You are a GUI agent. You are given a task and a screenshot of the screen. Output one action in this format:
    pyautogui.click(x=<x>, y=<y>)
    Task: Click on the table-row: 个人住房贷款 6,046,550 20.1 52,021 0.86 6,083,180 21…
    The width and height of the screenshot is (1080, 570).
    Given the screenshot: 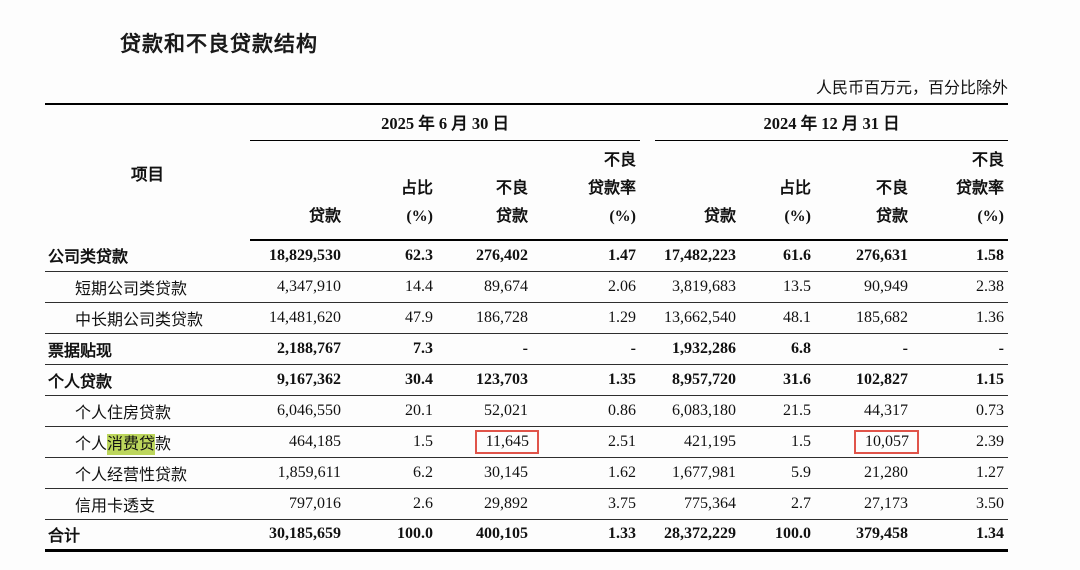 What is the action you would take?
    pyautogui.click(x=526, y=411)
    